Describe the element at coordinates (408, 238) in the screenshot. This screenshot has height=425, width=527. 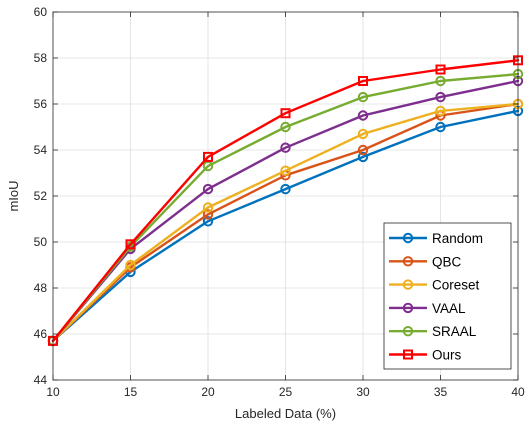
I see `legend-marker-random` at that location.